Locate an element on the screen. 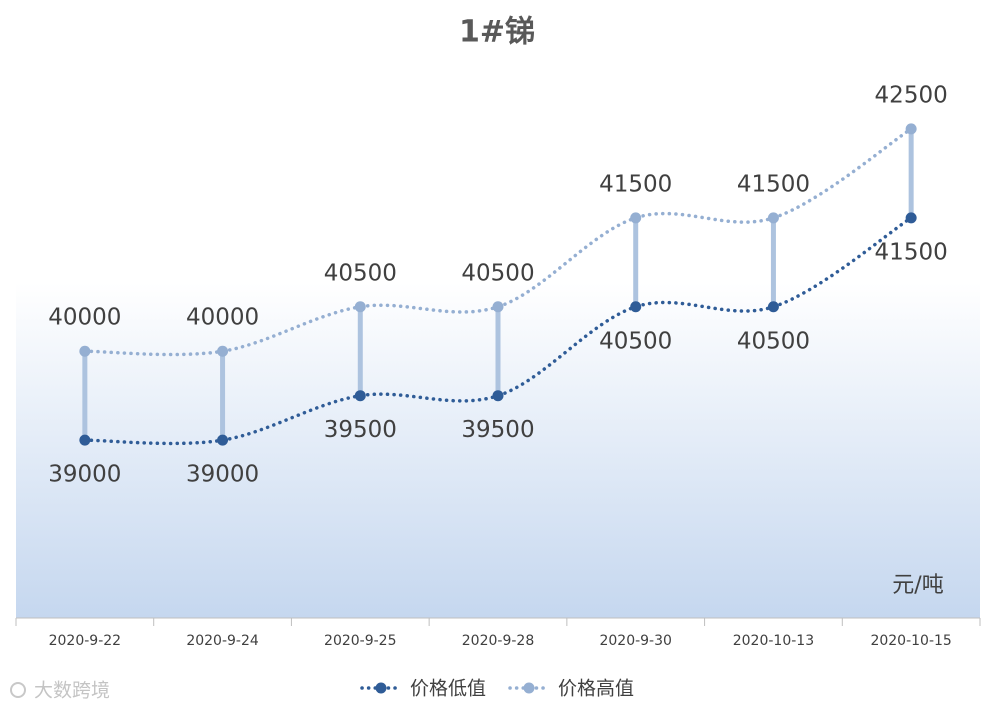  x-tick-label: 2020-9-24 is located at coordinates (222, 641).